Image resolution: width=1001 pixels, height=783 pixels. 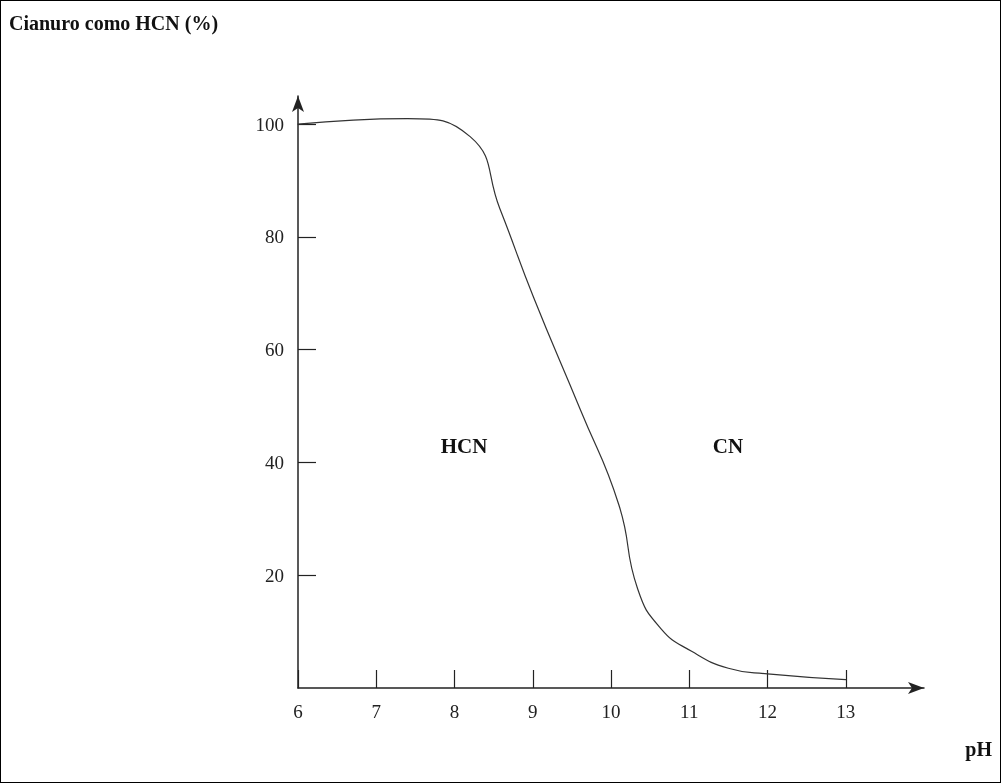 What do you see at coordinates (846, 711) in the screenshot?
I see `x-tick-label: 13` at bounding box center [846, 711].